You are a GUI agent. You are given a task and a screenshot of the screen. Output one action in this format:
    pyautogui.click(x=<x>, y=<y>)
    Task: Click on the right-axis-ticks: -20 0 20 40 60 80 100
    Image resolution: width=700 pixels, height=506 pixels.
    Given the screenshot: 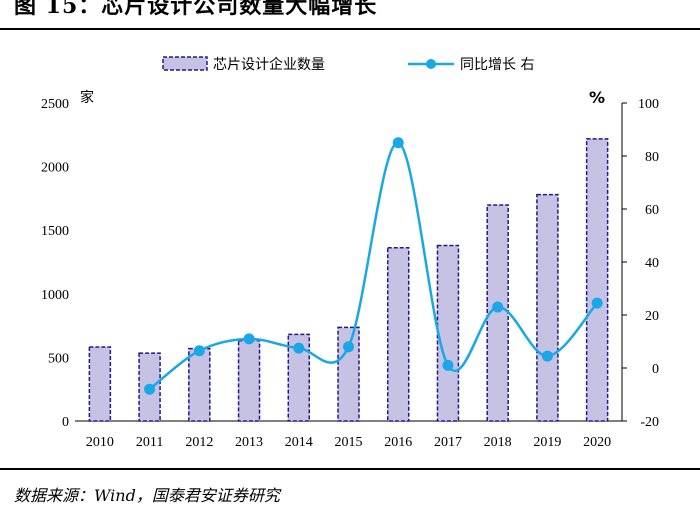 What is the action you would take?
    pyautogui.click(x=640, y=263)
    